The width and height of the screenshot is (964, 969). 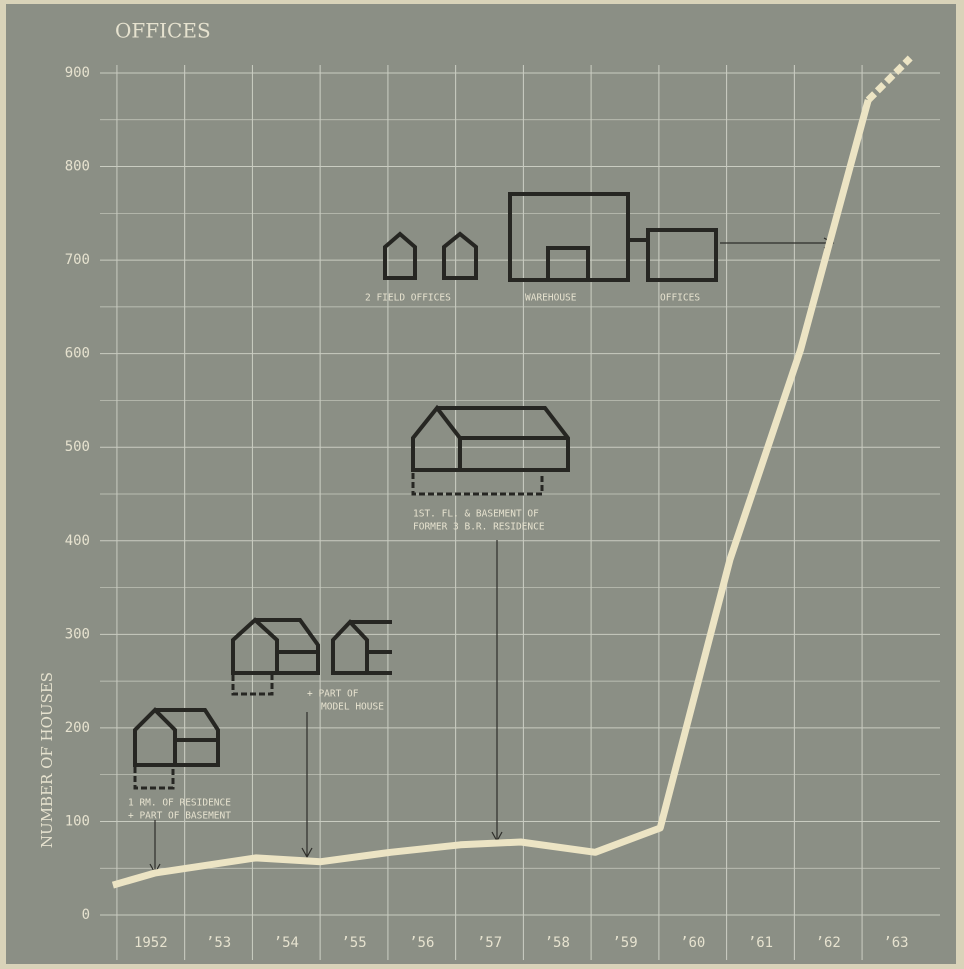 I want to click on x-tick-label: ’55, so click(x=353, y=943).